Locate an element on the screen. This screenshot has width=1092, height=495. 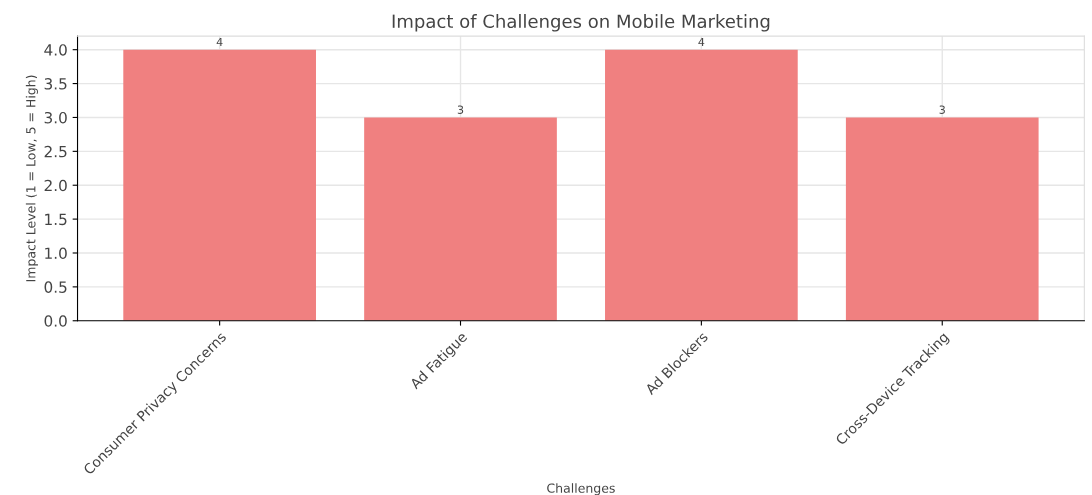
y-tick-label: 2.5 is located at coordinates (55, 151).